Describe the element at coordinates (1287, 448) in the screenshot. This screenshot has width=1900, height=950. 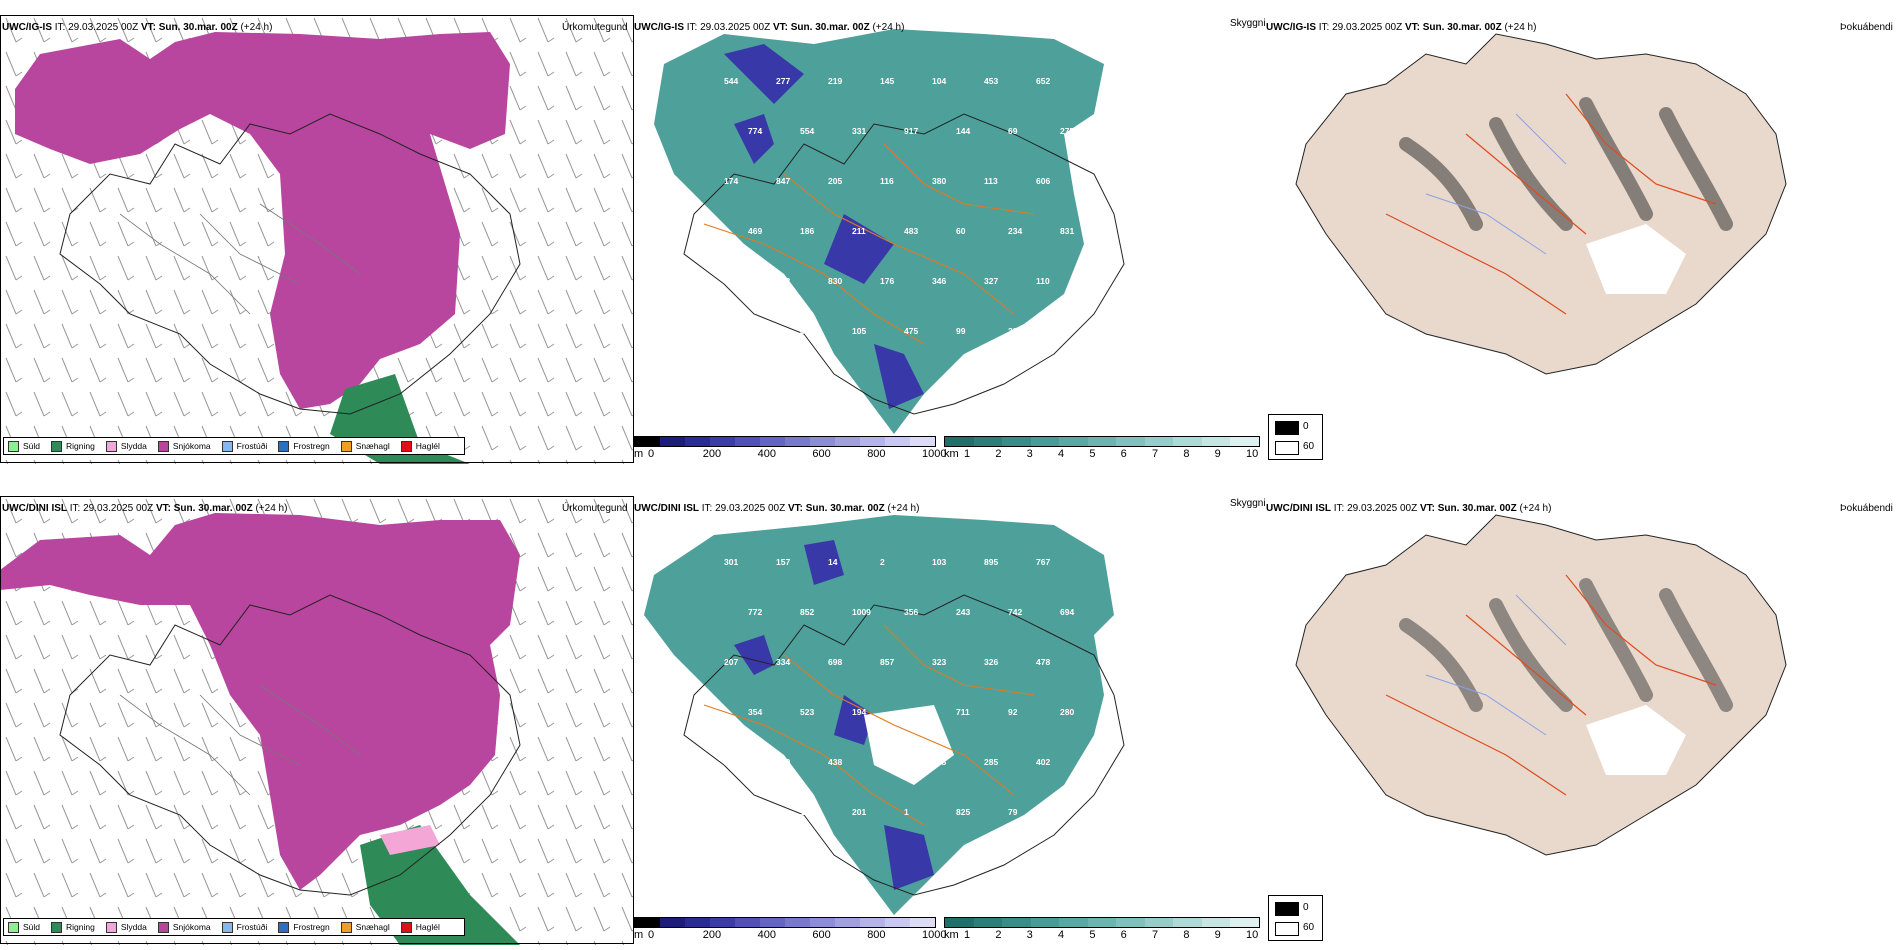
I see `fog-swatch-light` at that location.